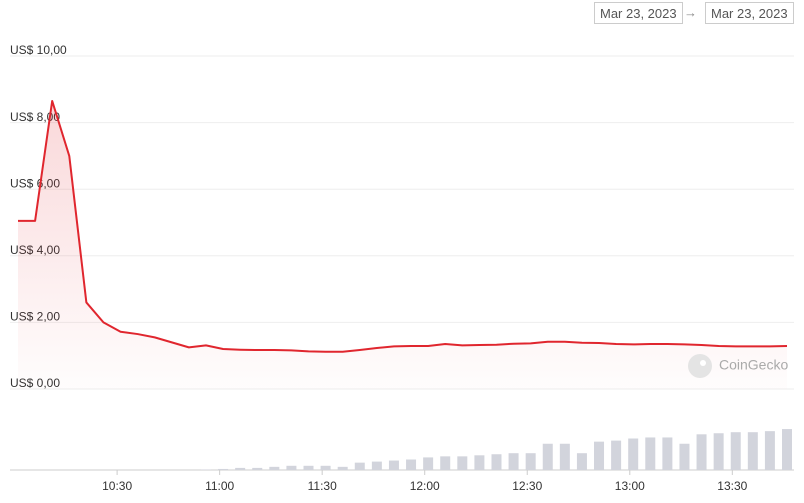 The height and width of the screenshot is (503, 804). Describe the element at coordinates (117, 486) in the screenshot. I see `x-tick-label: 10:30` at that location.